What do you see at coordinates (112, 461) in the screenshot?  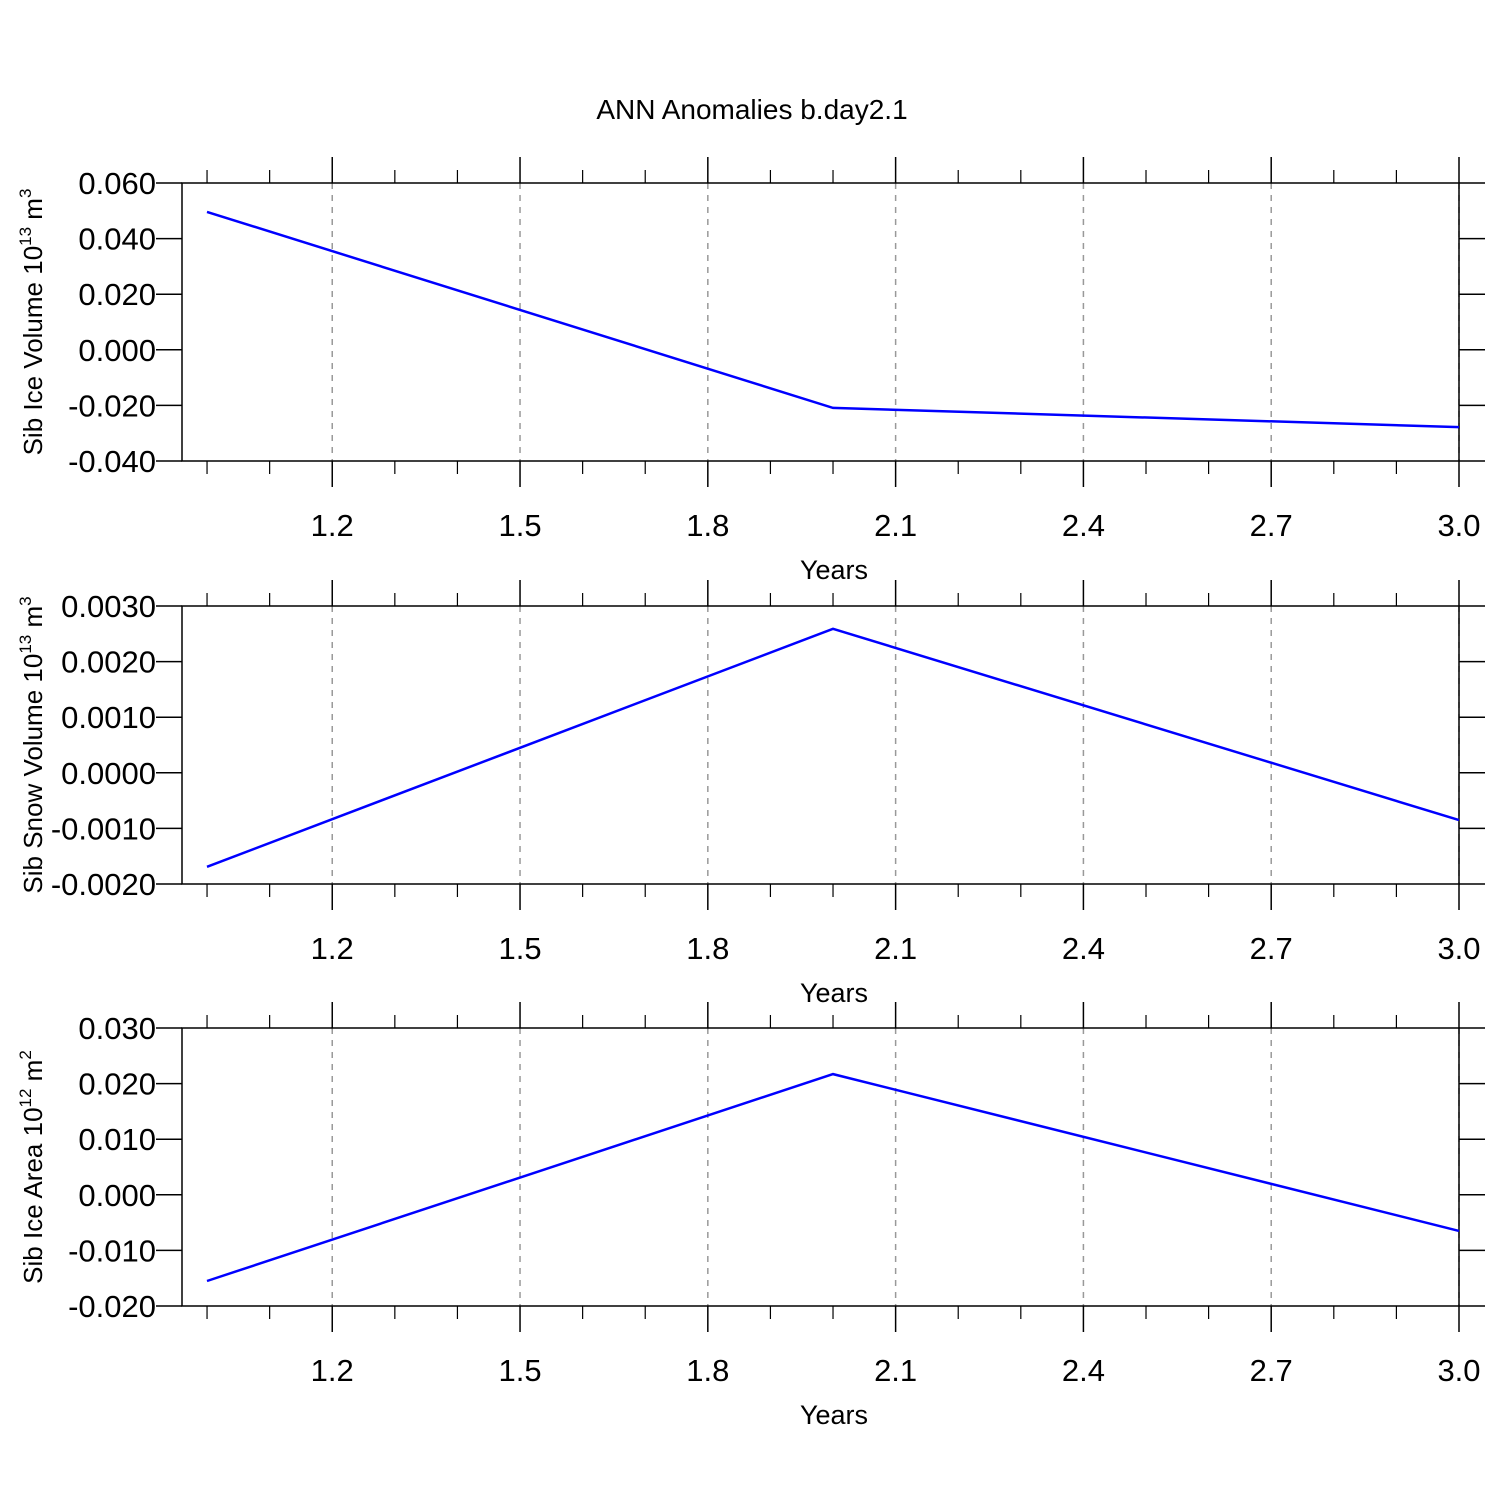 I see `y-tick-label: -0.040` at bounding box center [112, 461].